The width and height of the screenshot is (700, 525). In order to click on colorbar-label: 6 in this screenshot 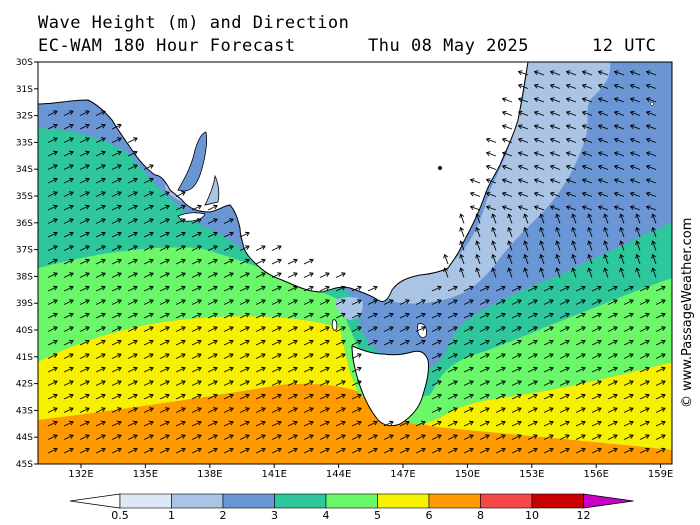, I will do `click(429, 515)`.